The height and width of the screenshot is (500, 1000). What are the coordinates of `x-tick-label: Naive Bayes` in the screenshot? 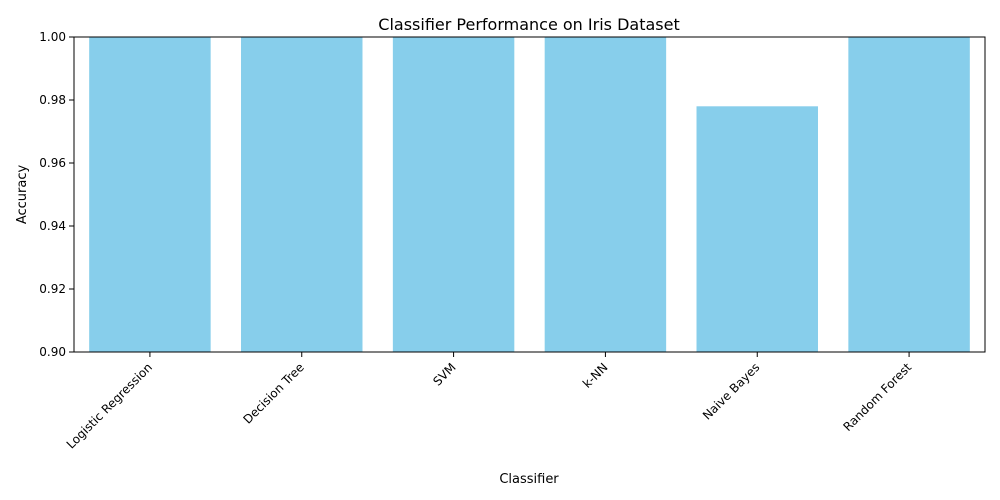 It's located at (731, 391).